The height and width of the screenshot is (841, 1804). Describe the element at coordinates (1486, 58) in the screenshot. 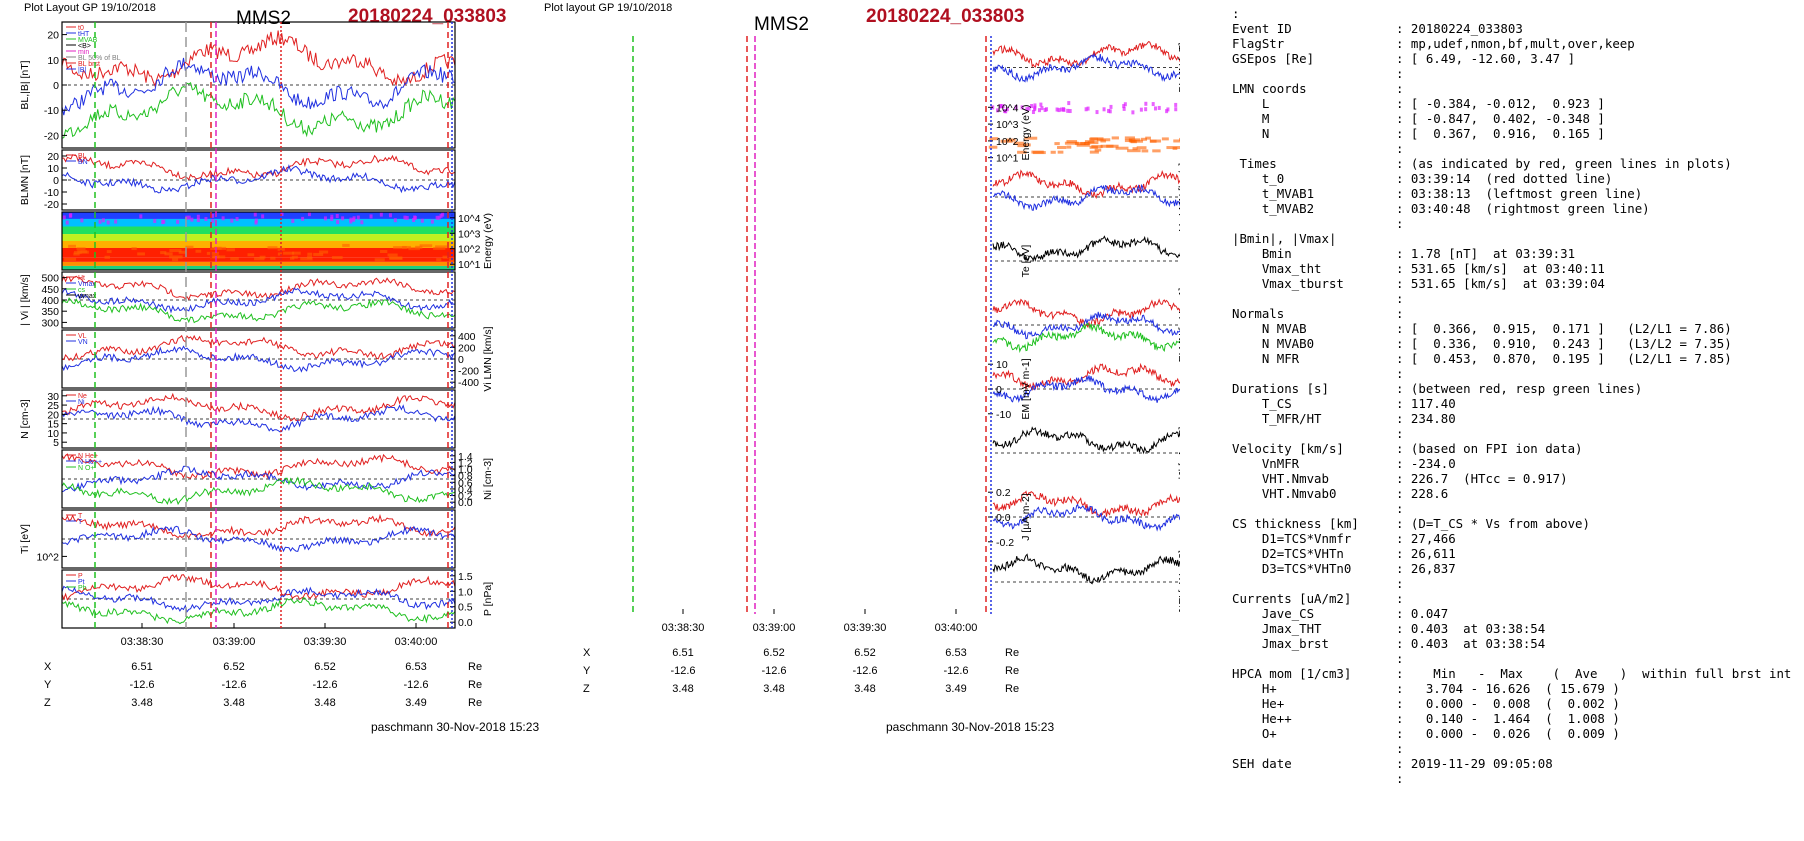

I see `info-value: : [ 6.49, -12.60, 3.47 ]` at that location.